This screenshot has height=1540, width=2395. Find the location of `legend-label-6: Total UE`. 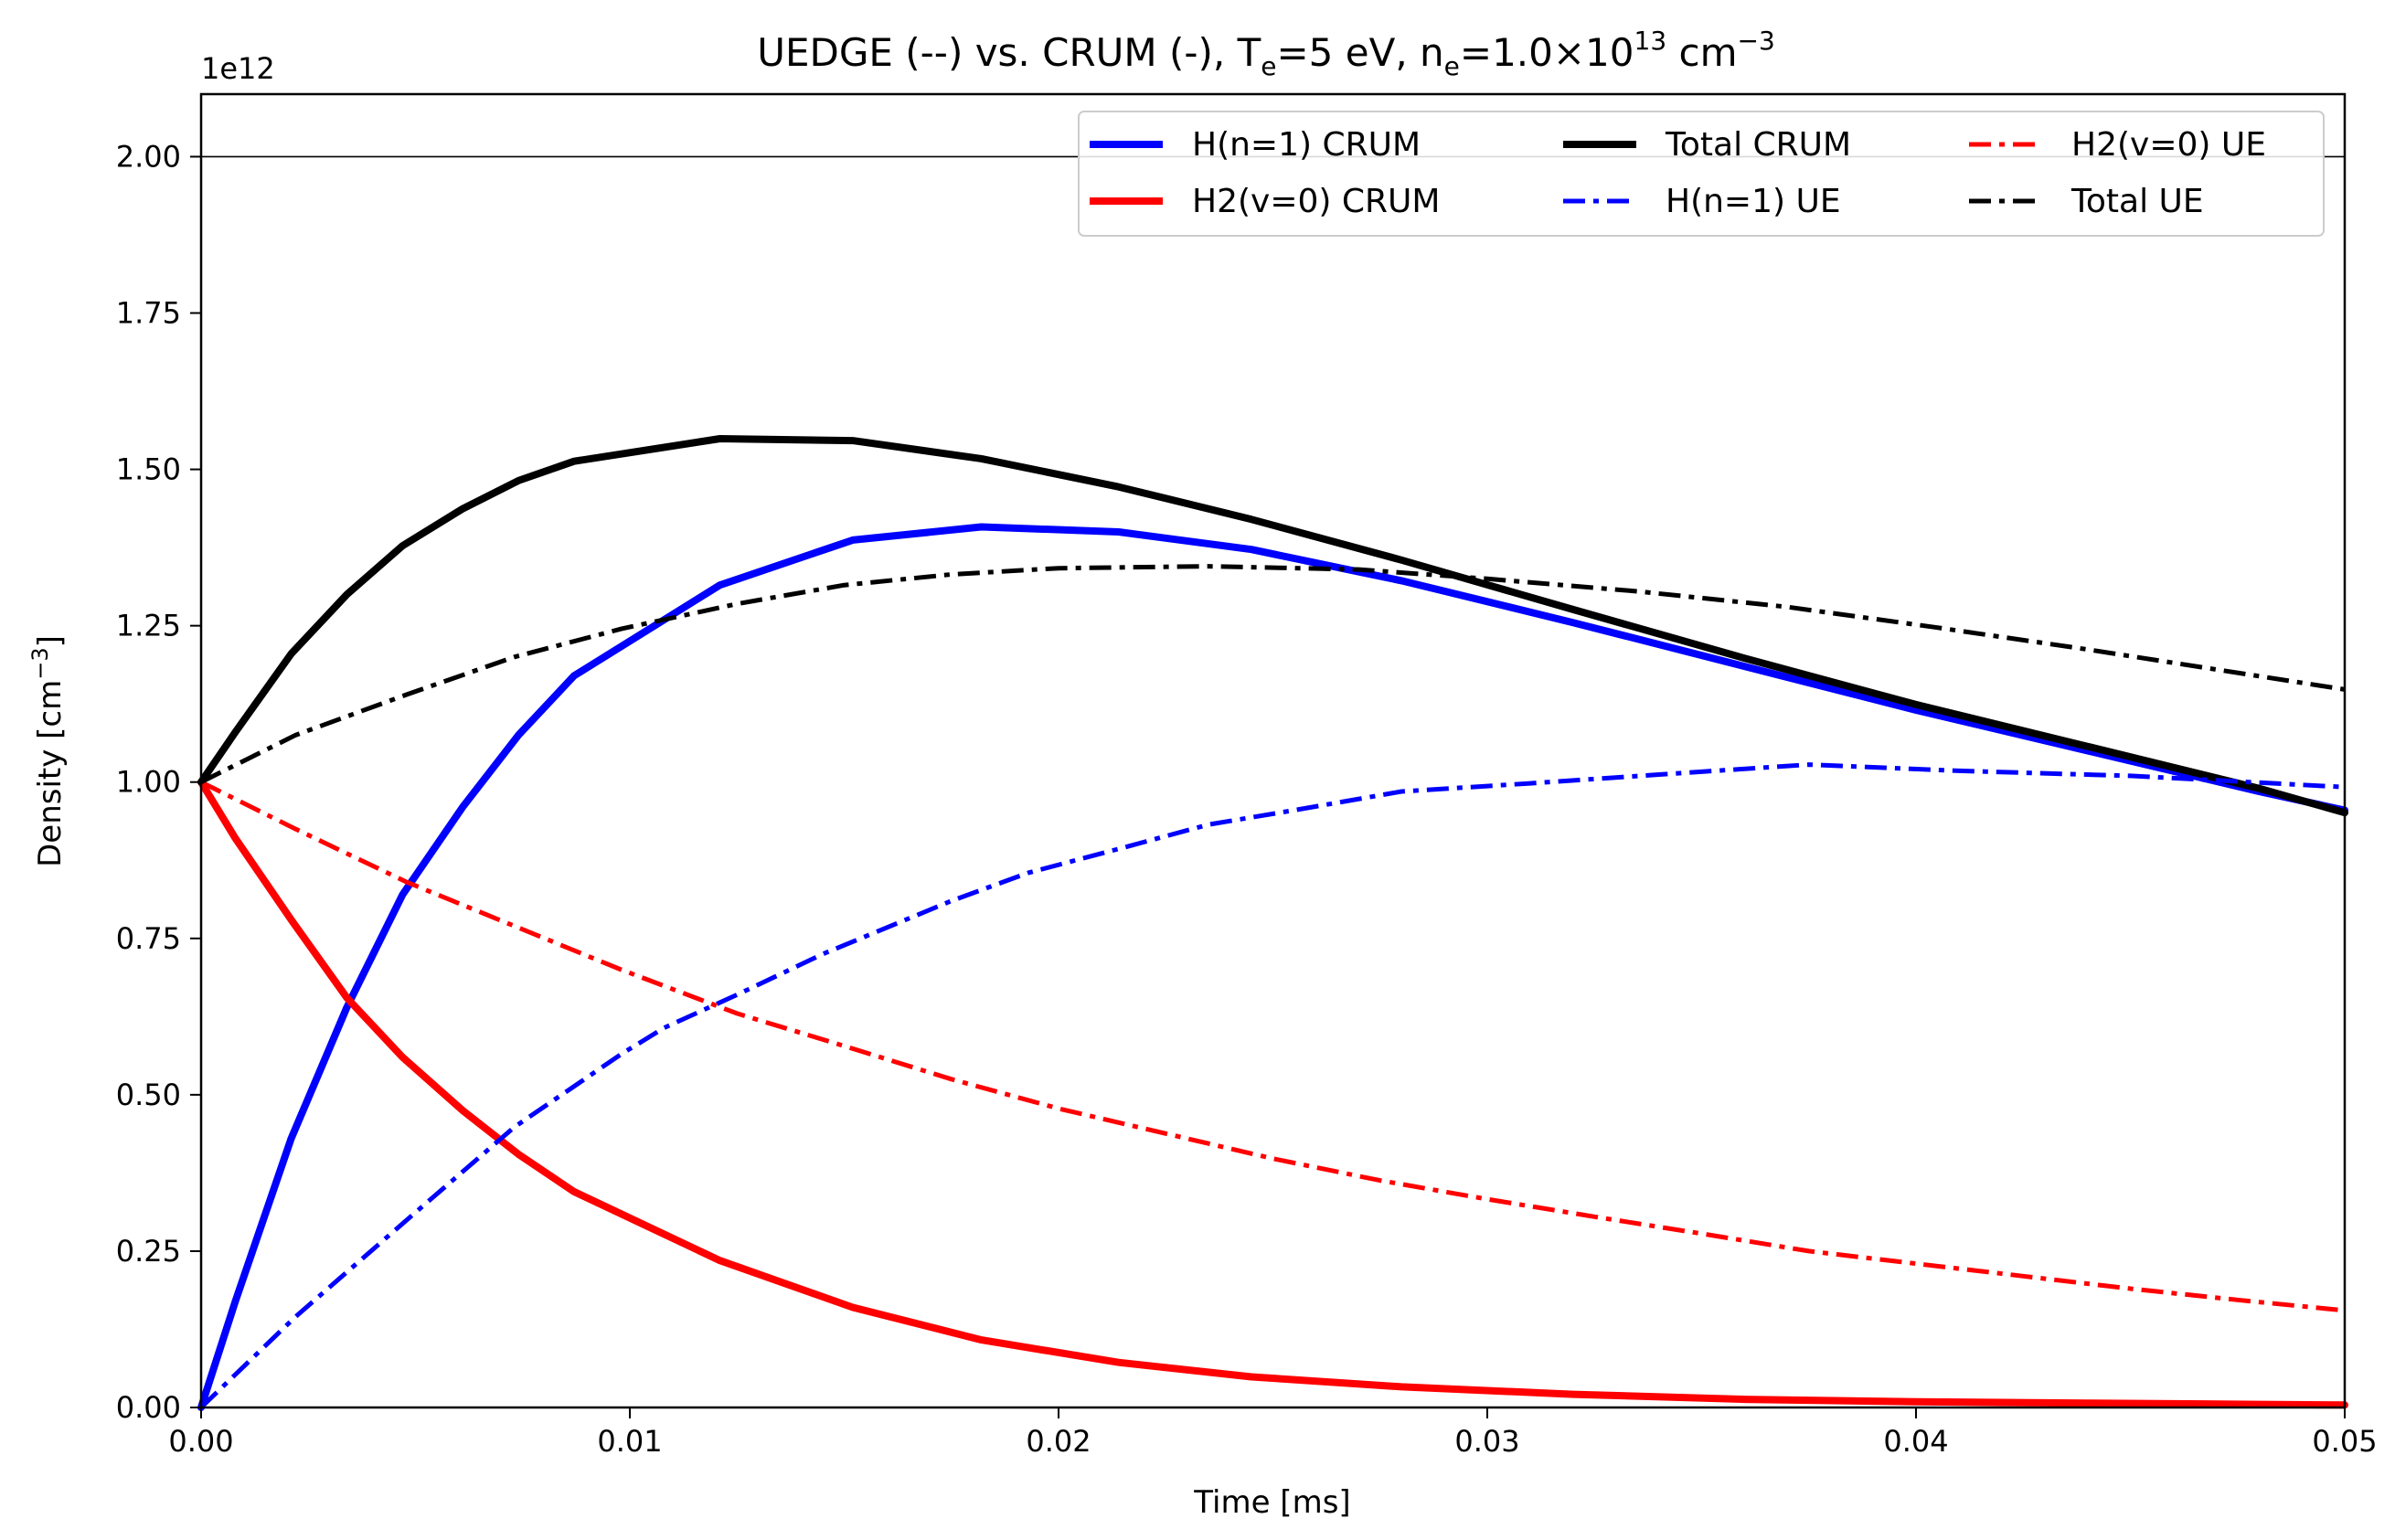

legend-label-6: Total UE is located at coordinates (2137, 201).